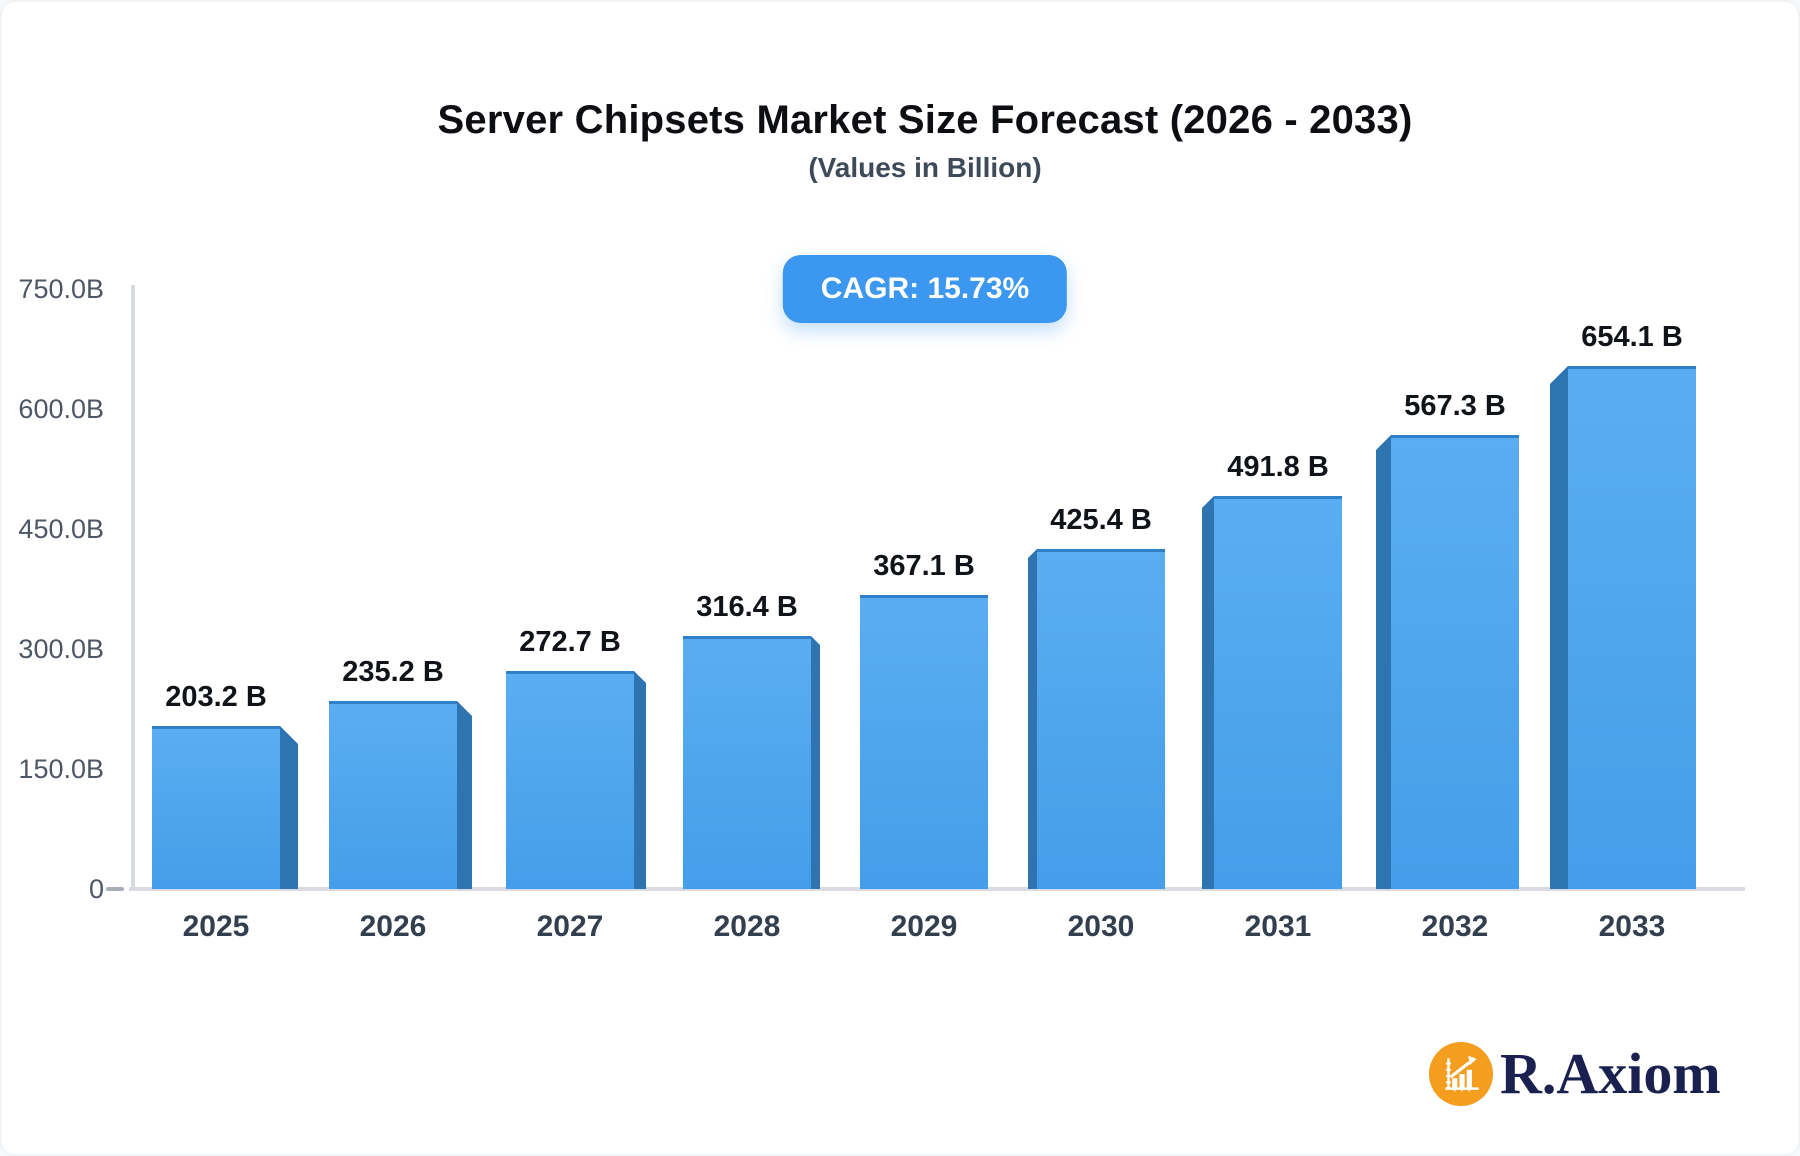 This screenshot has height=1156, width=1800. I want to click on x-tick-label-2033: 2033, so click(1632, 926).